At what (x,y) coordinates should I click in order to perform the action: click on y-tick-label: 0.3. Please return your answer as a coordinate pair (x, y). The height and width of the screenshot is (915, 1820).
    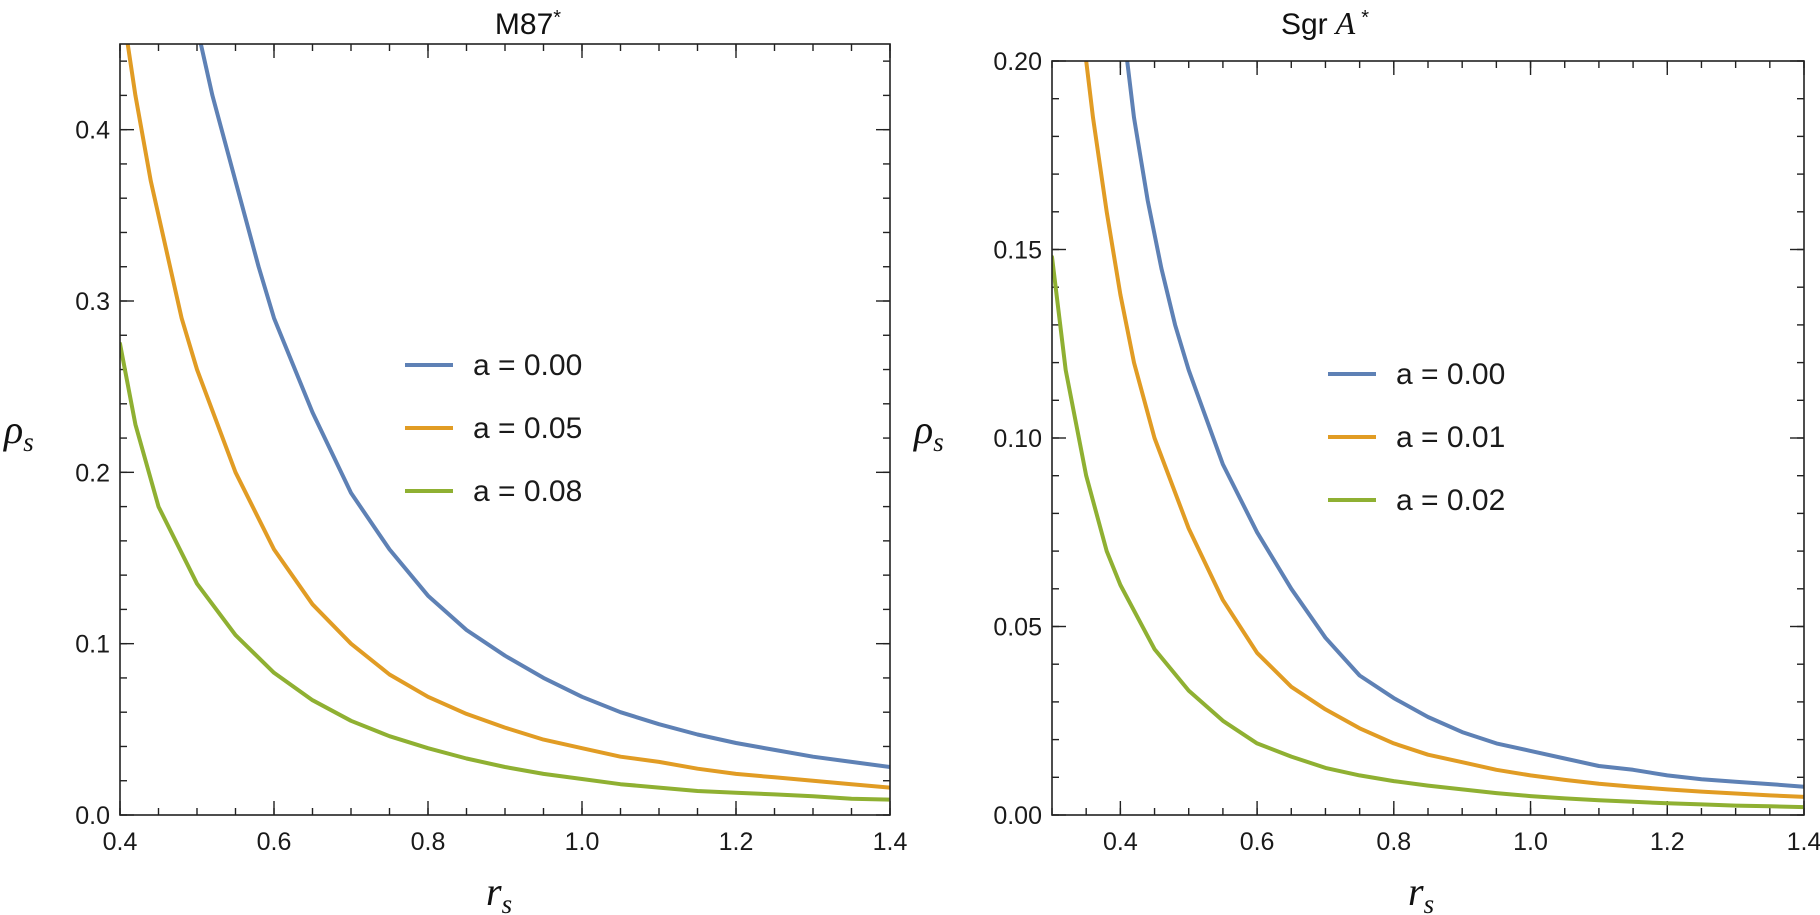
    Looking at the image, I should click on (92, 302).